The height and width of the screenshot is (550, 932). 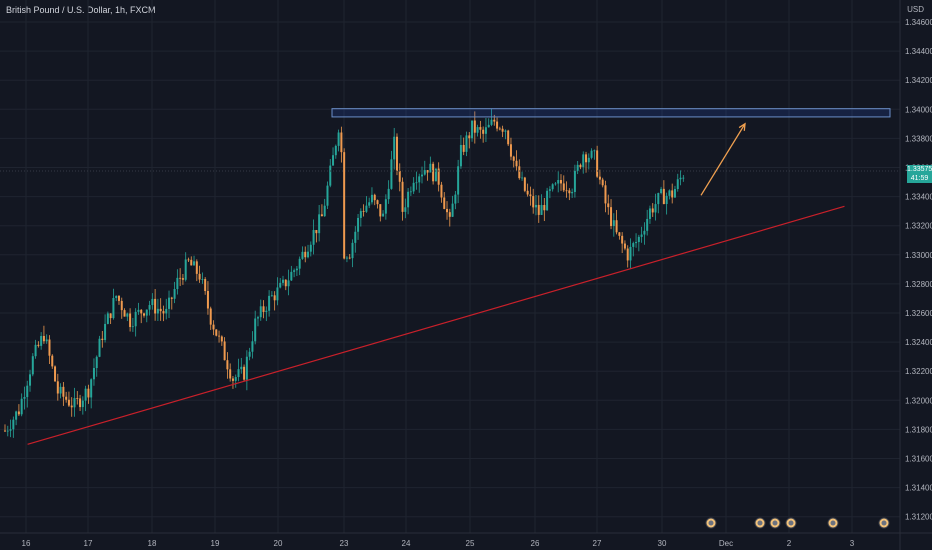 I want to click on price-tick-label: 1.32000, so click(x=918, y=400).